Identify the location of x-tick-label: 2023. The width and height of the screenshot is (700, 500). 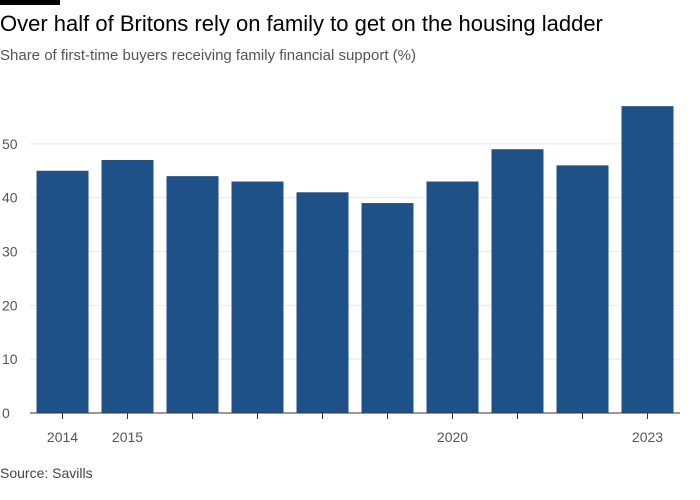
(647, 437).